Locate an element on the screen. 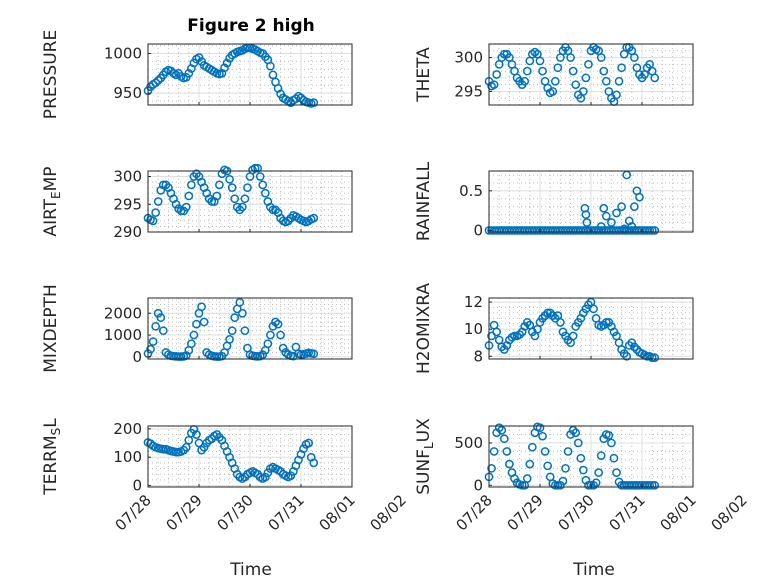  pressure-y-axis-label: PRESSURE is located at coordinates (51, 74).